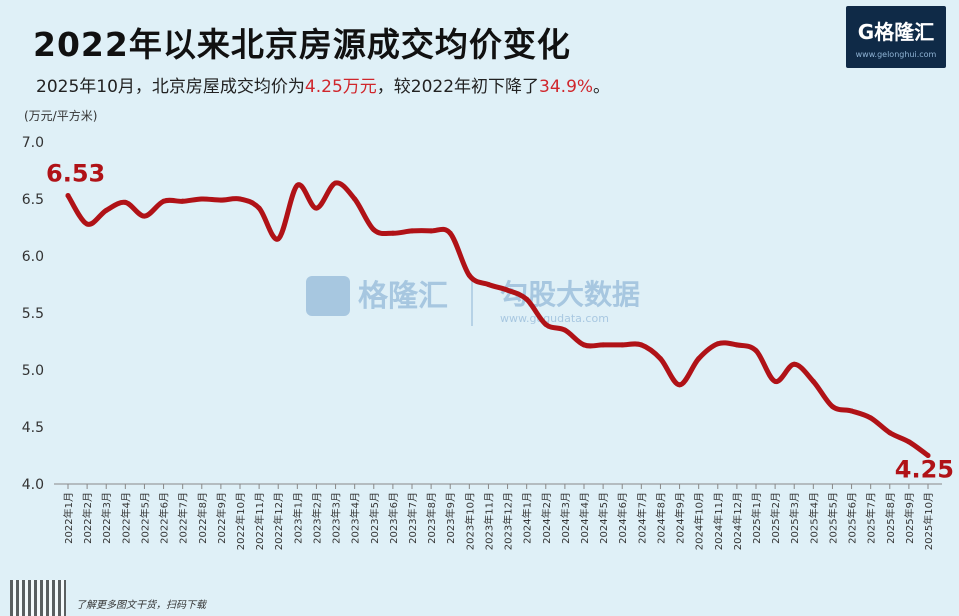  Describe the element at coordinates (546, 518) in the screenshot. I see `x-tick-label: 2024年2月` at that location.